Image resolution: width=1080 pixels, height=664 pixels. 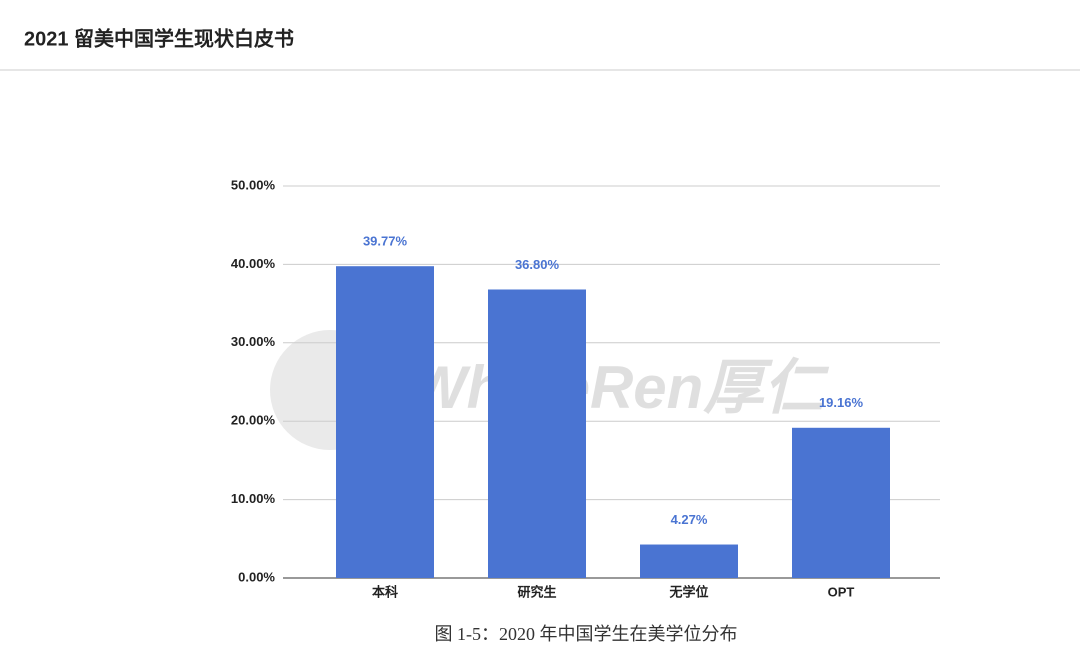 What do you see at coordinates (536, 591) in the screenshot?
I see `x-tick-label: 研究生` at bounding box center [536, 591].